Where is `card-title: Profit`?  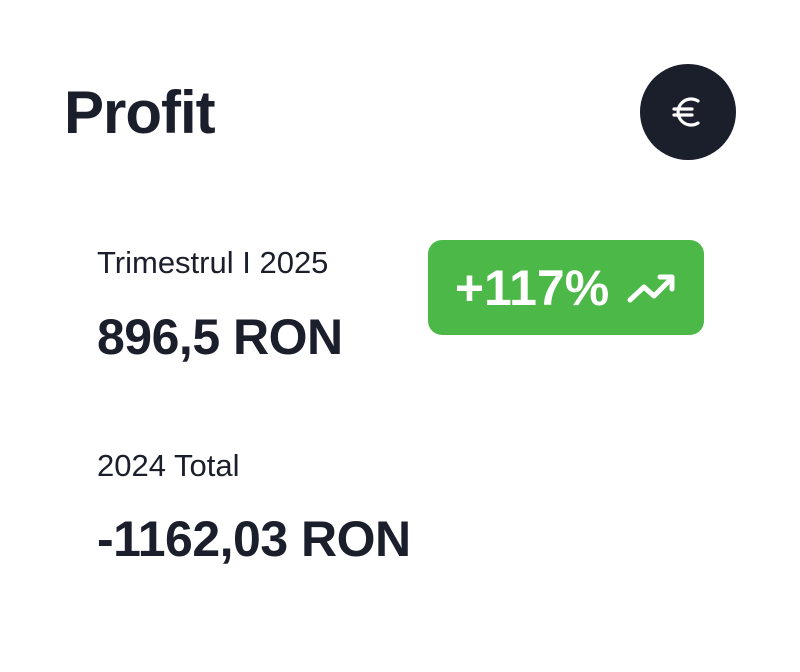
card-title: Profit is located at coordinates (140, 112).